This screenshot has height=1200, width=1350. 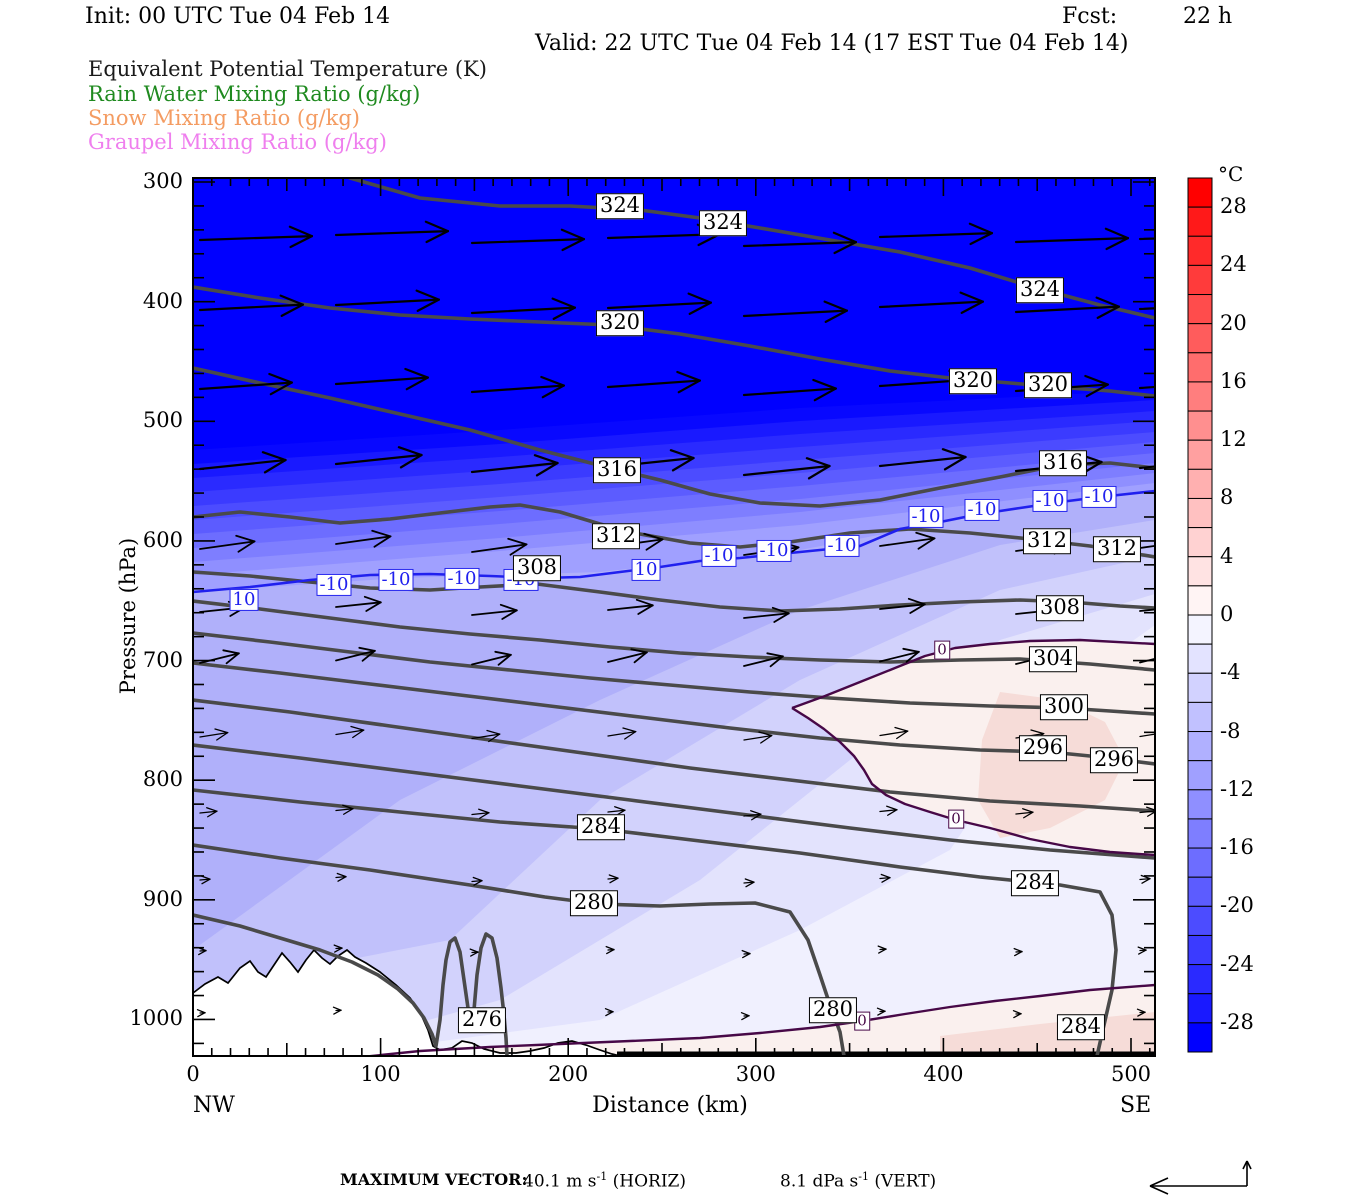 I want to click on x-axis-right-marker: SE, so click(x=1136, y=1105).